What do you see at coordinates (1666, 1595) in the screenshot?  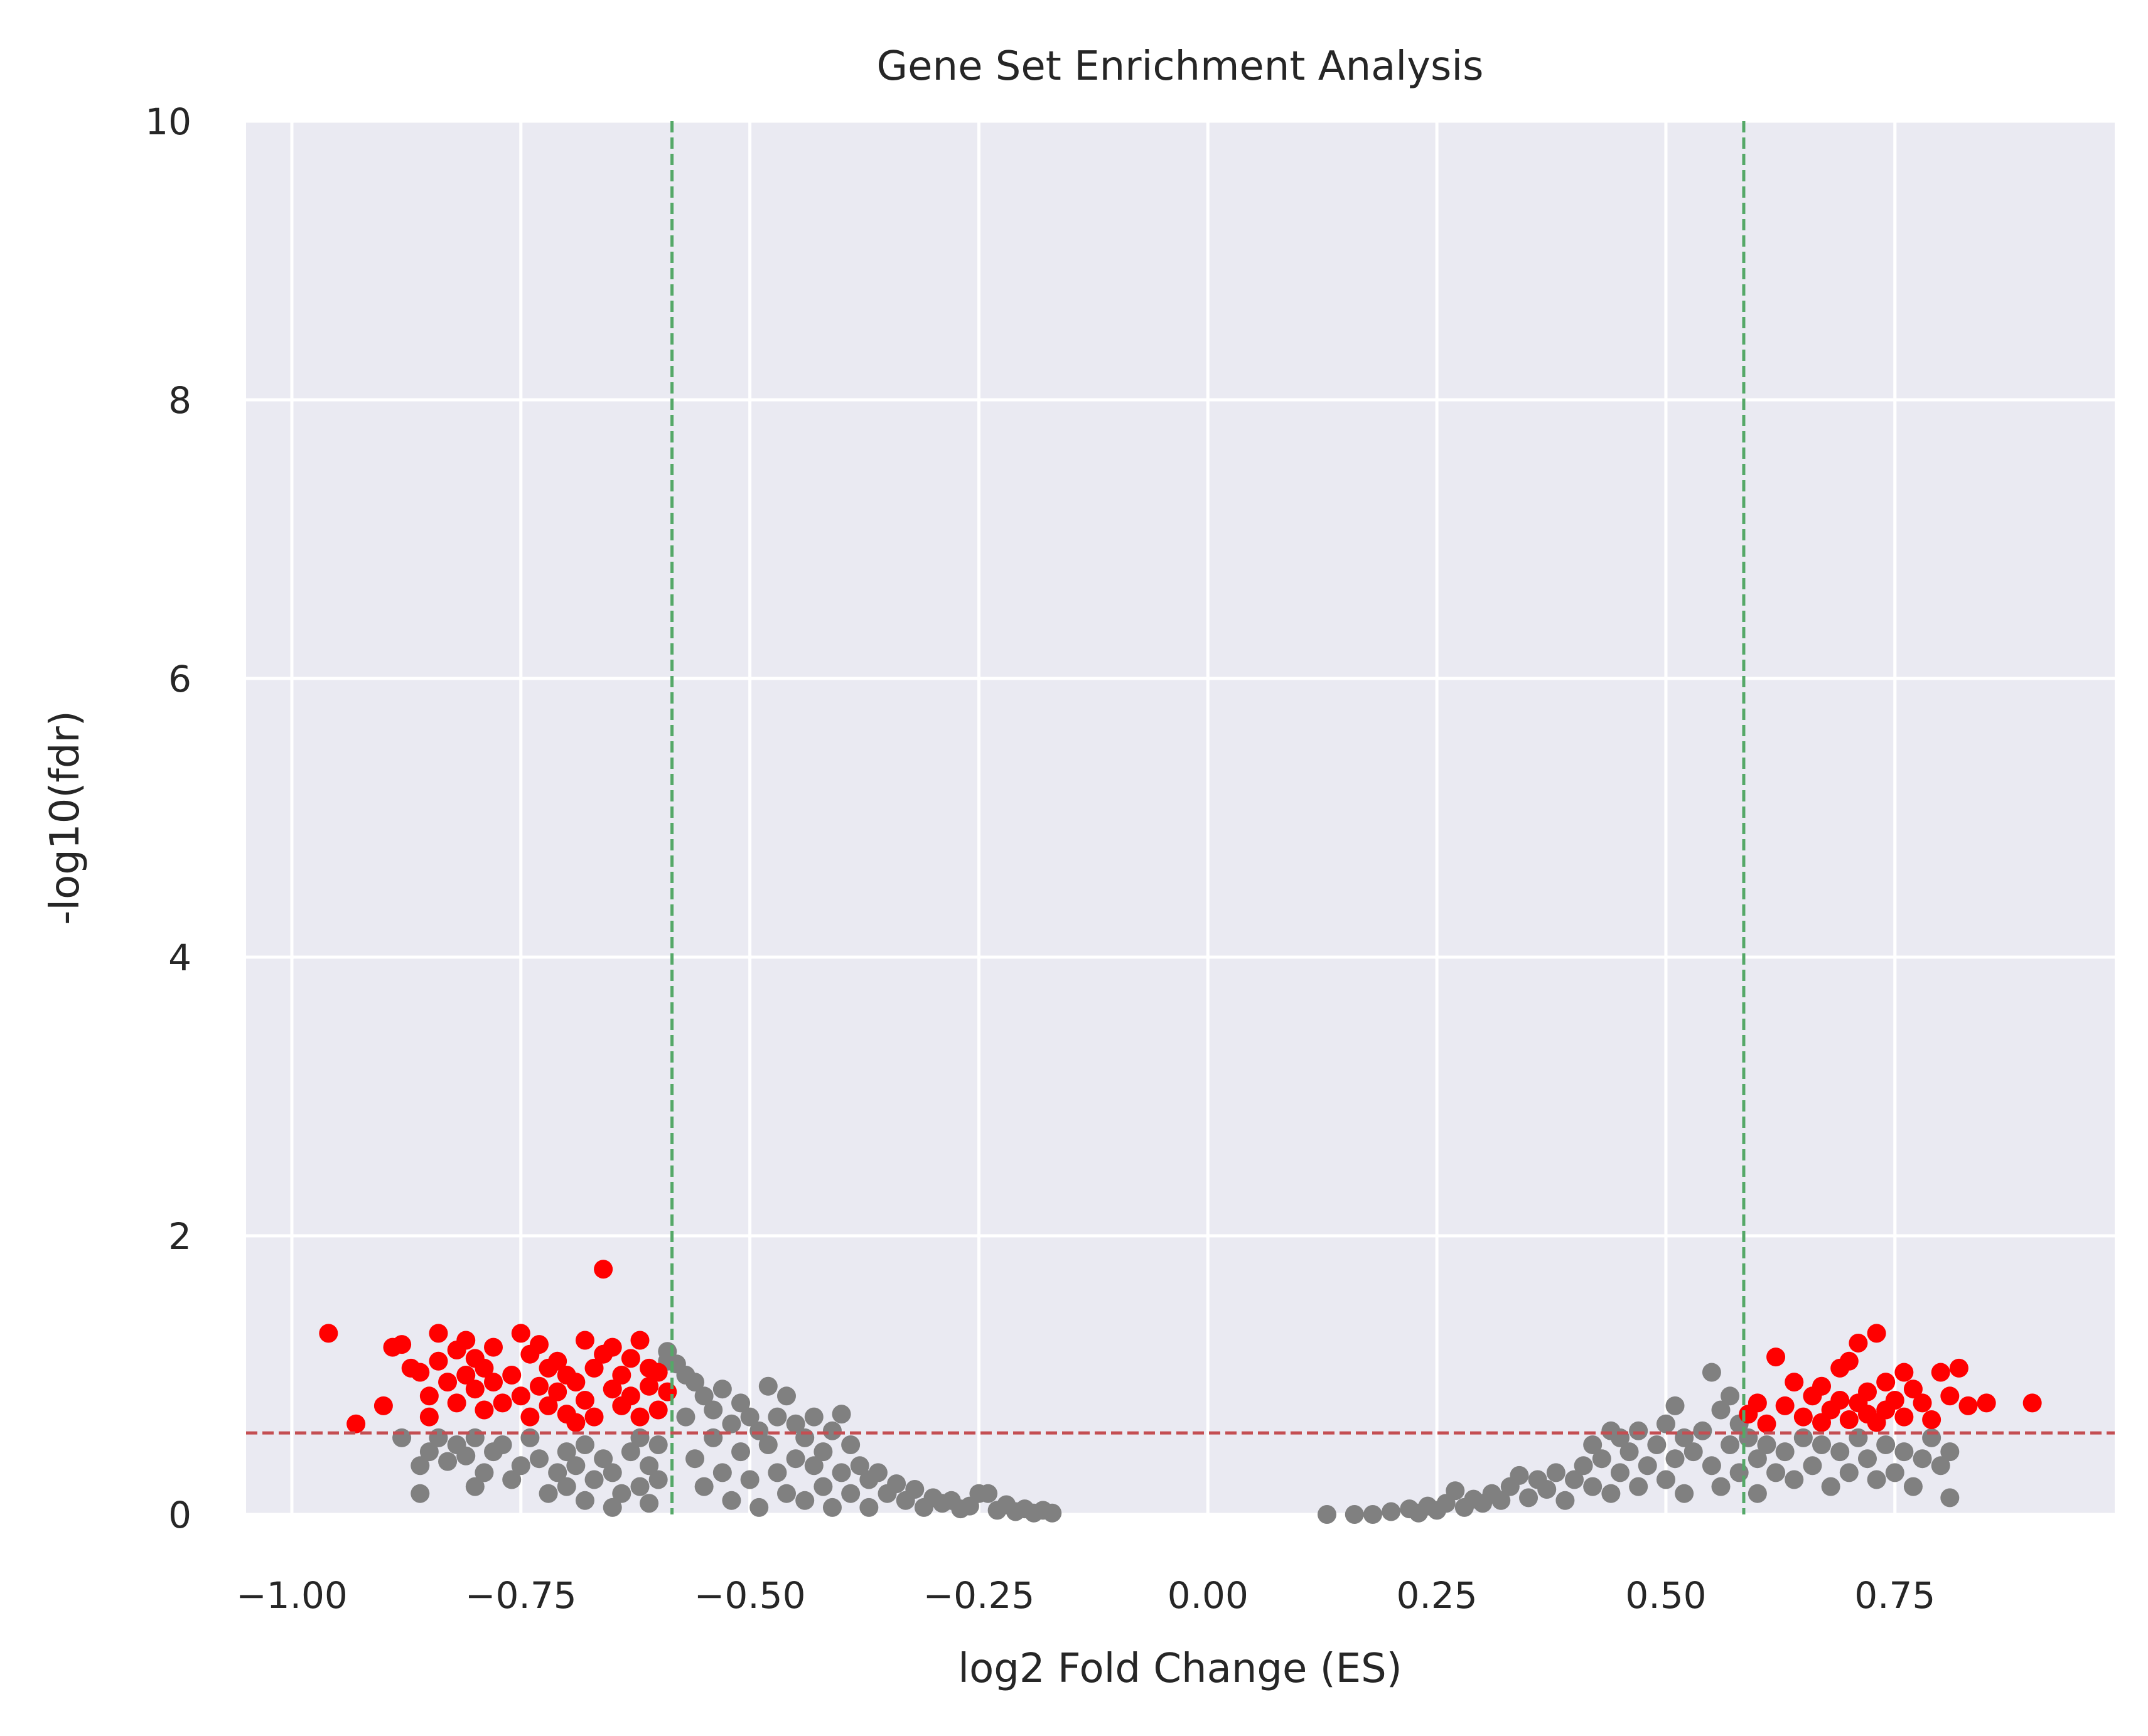 I see `x-tick-label: 0.50` at bounding box center [1666, 1595].